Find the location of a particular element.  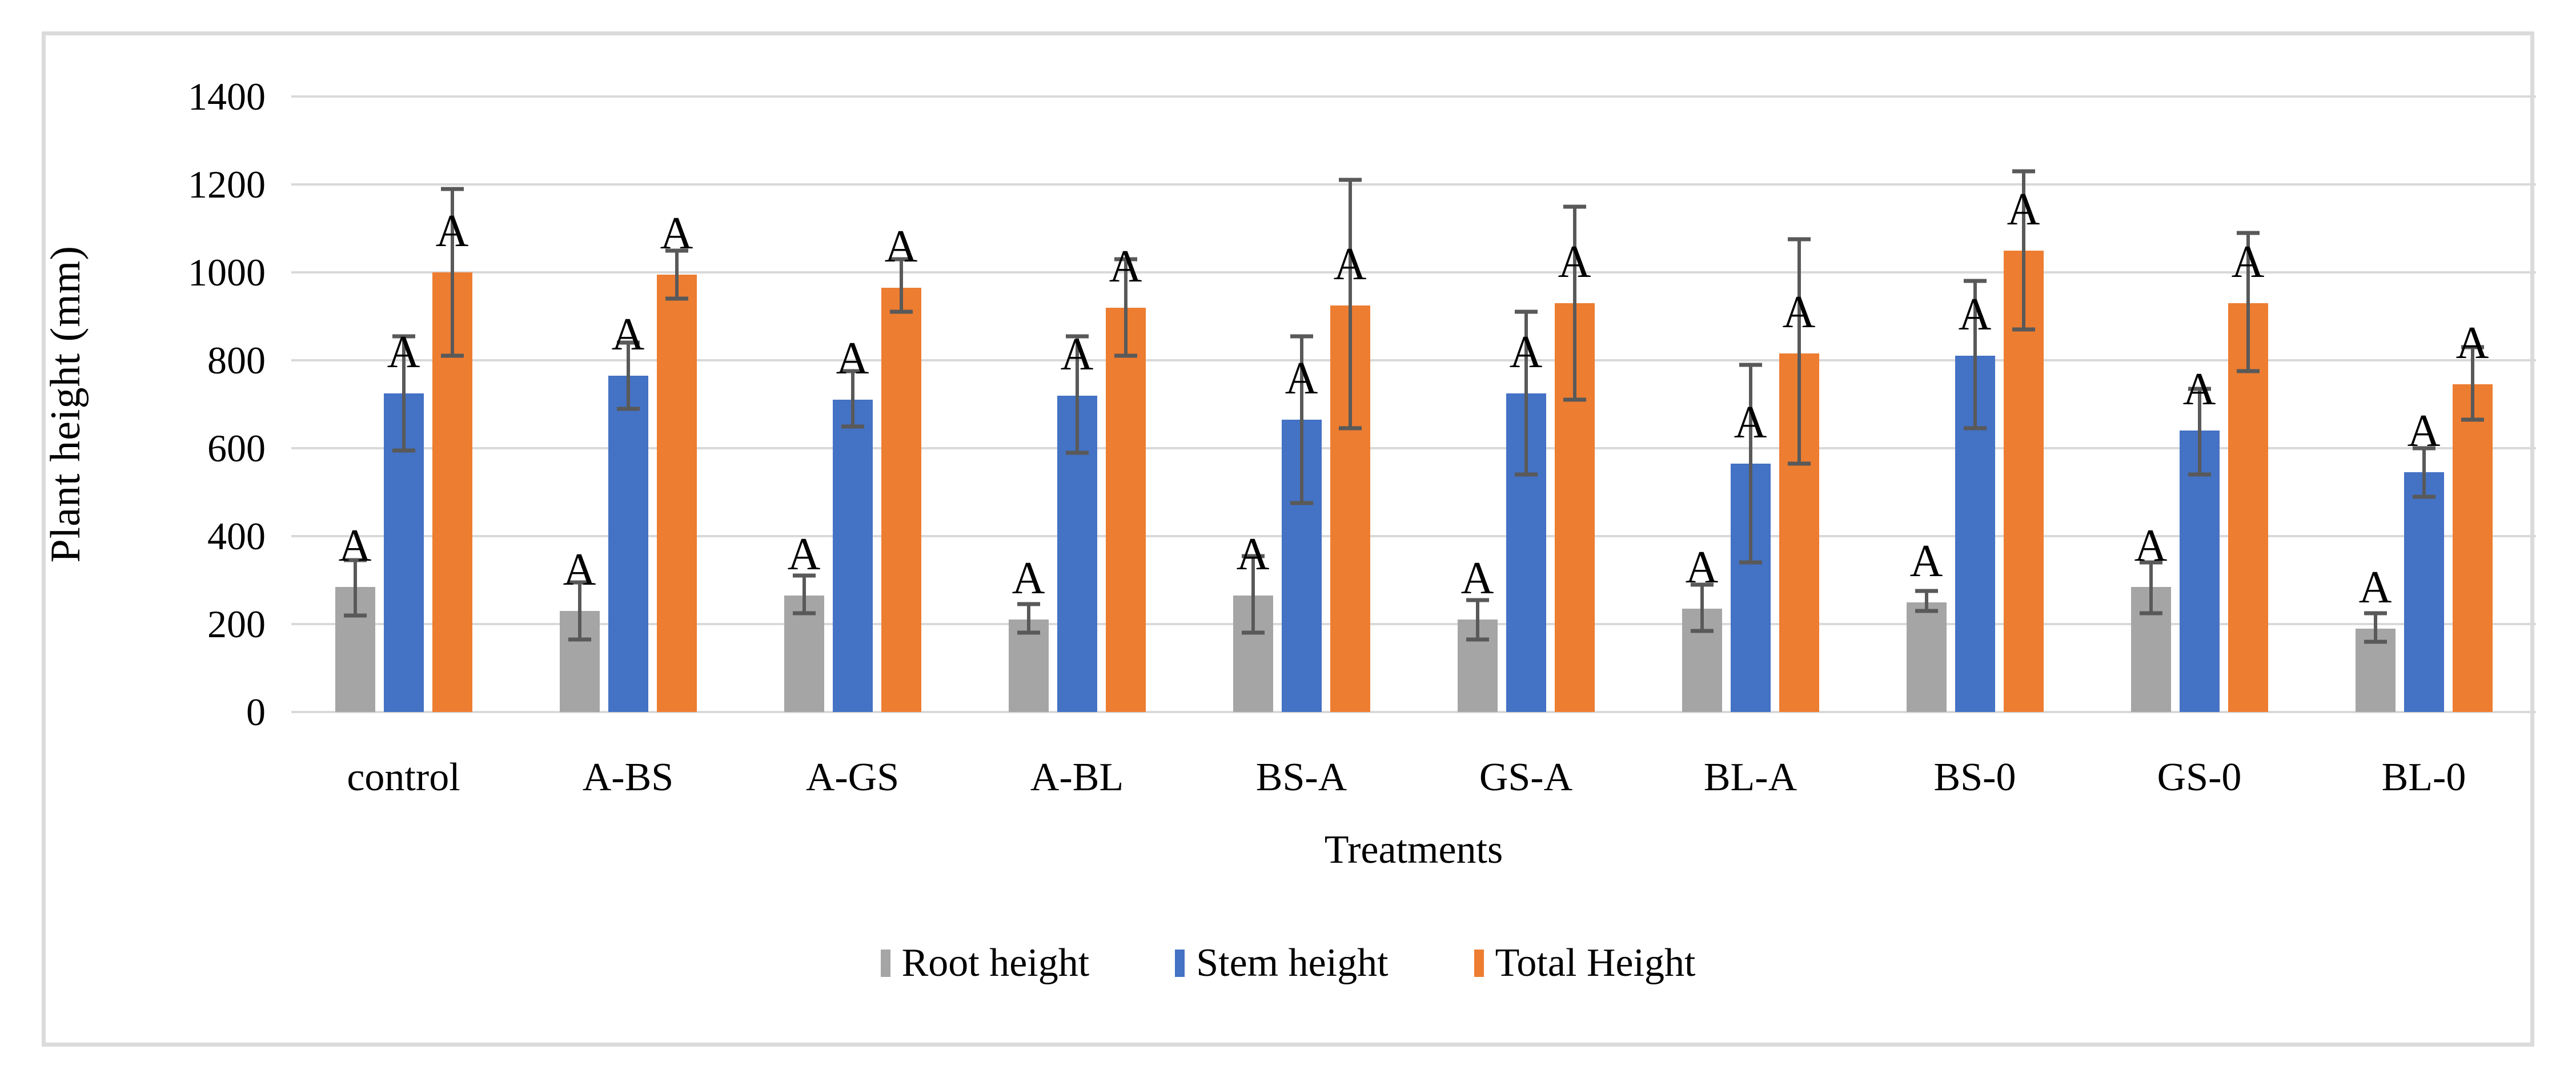

significance-letter-stem-height-a-bs: A is located at coordinates (628, 334).